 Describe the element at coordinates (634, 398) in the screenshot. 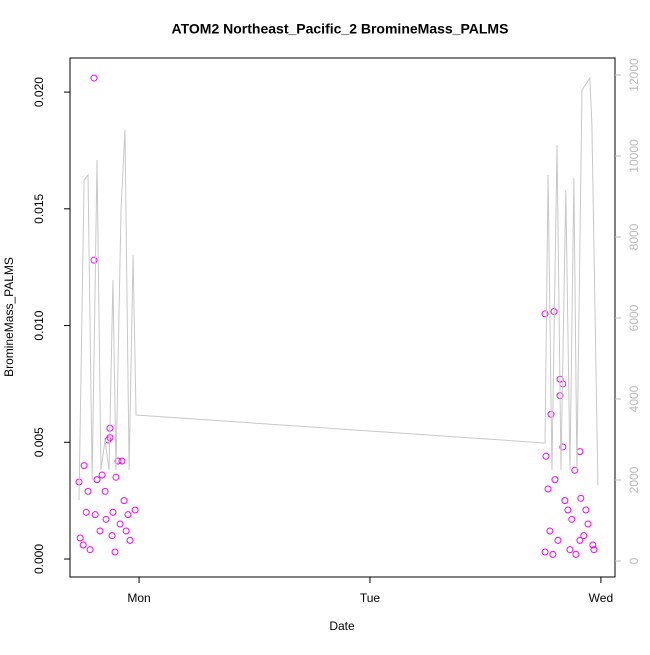

I see `y2-tick-label: 4000` at that location.